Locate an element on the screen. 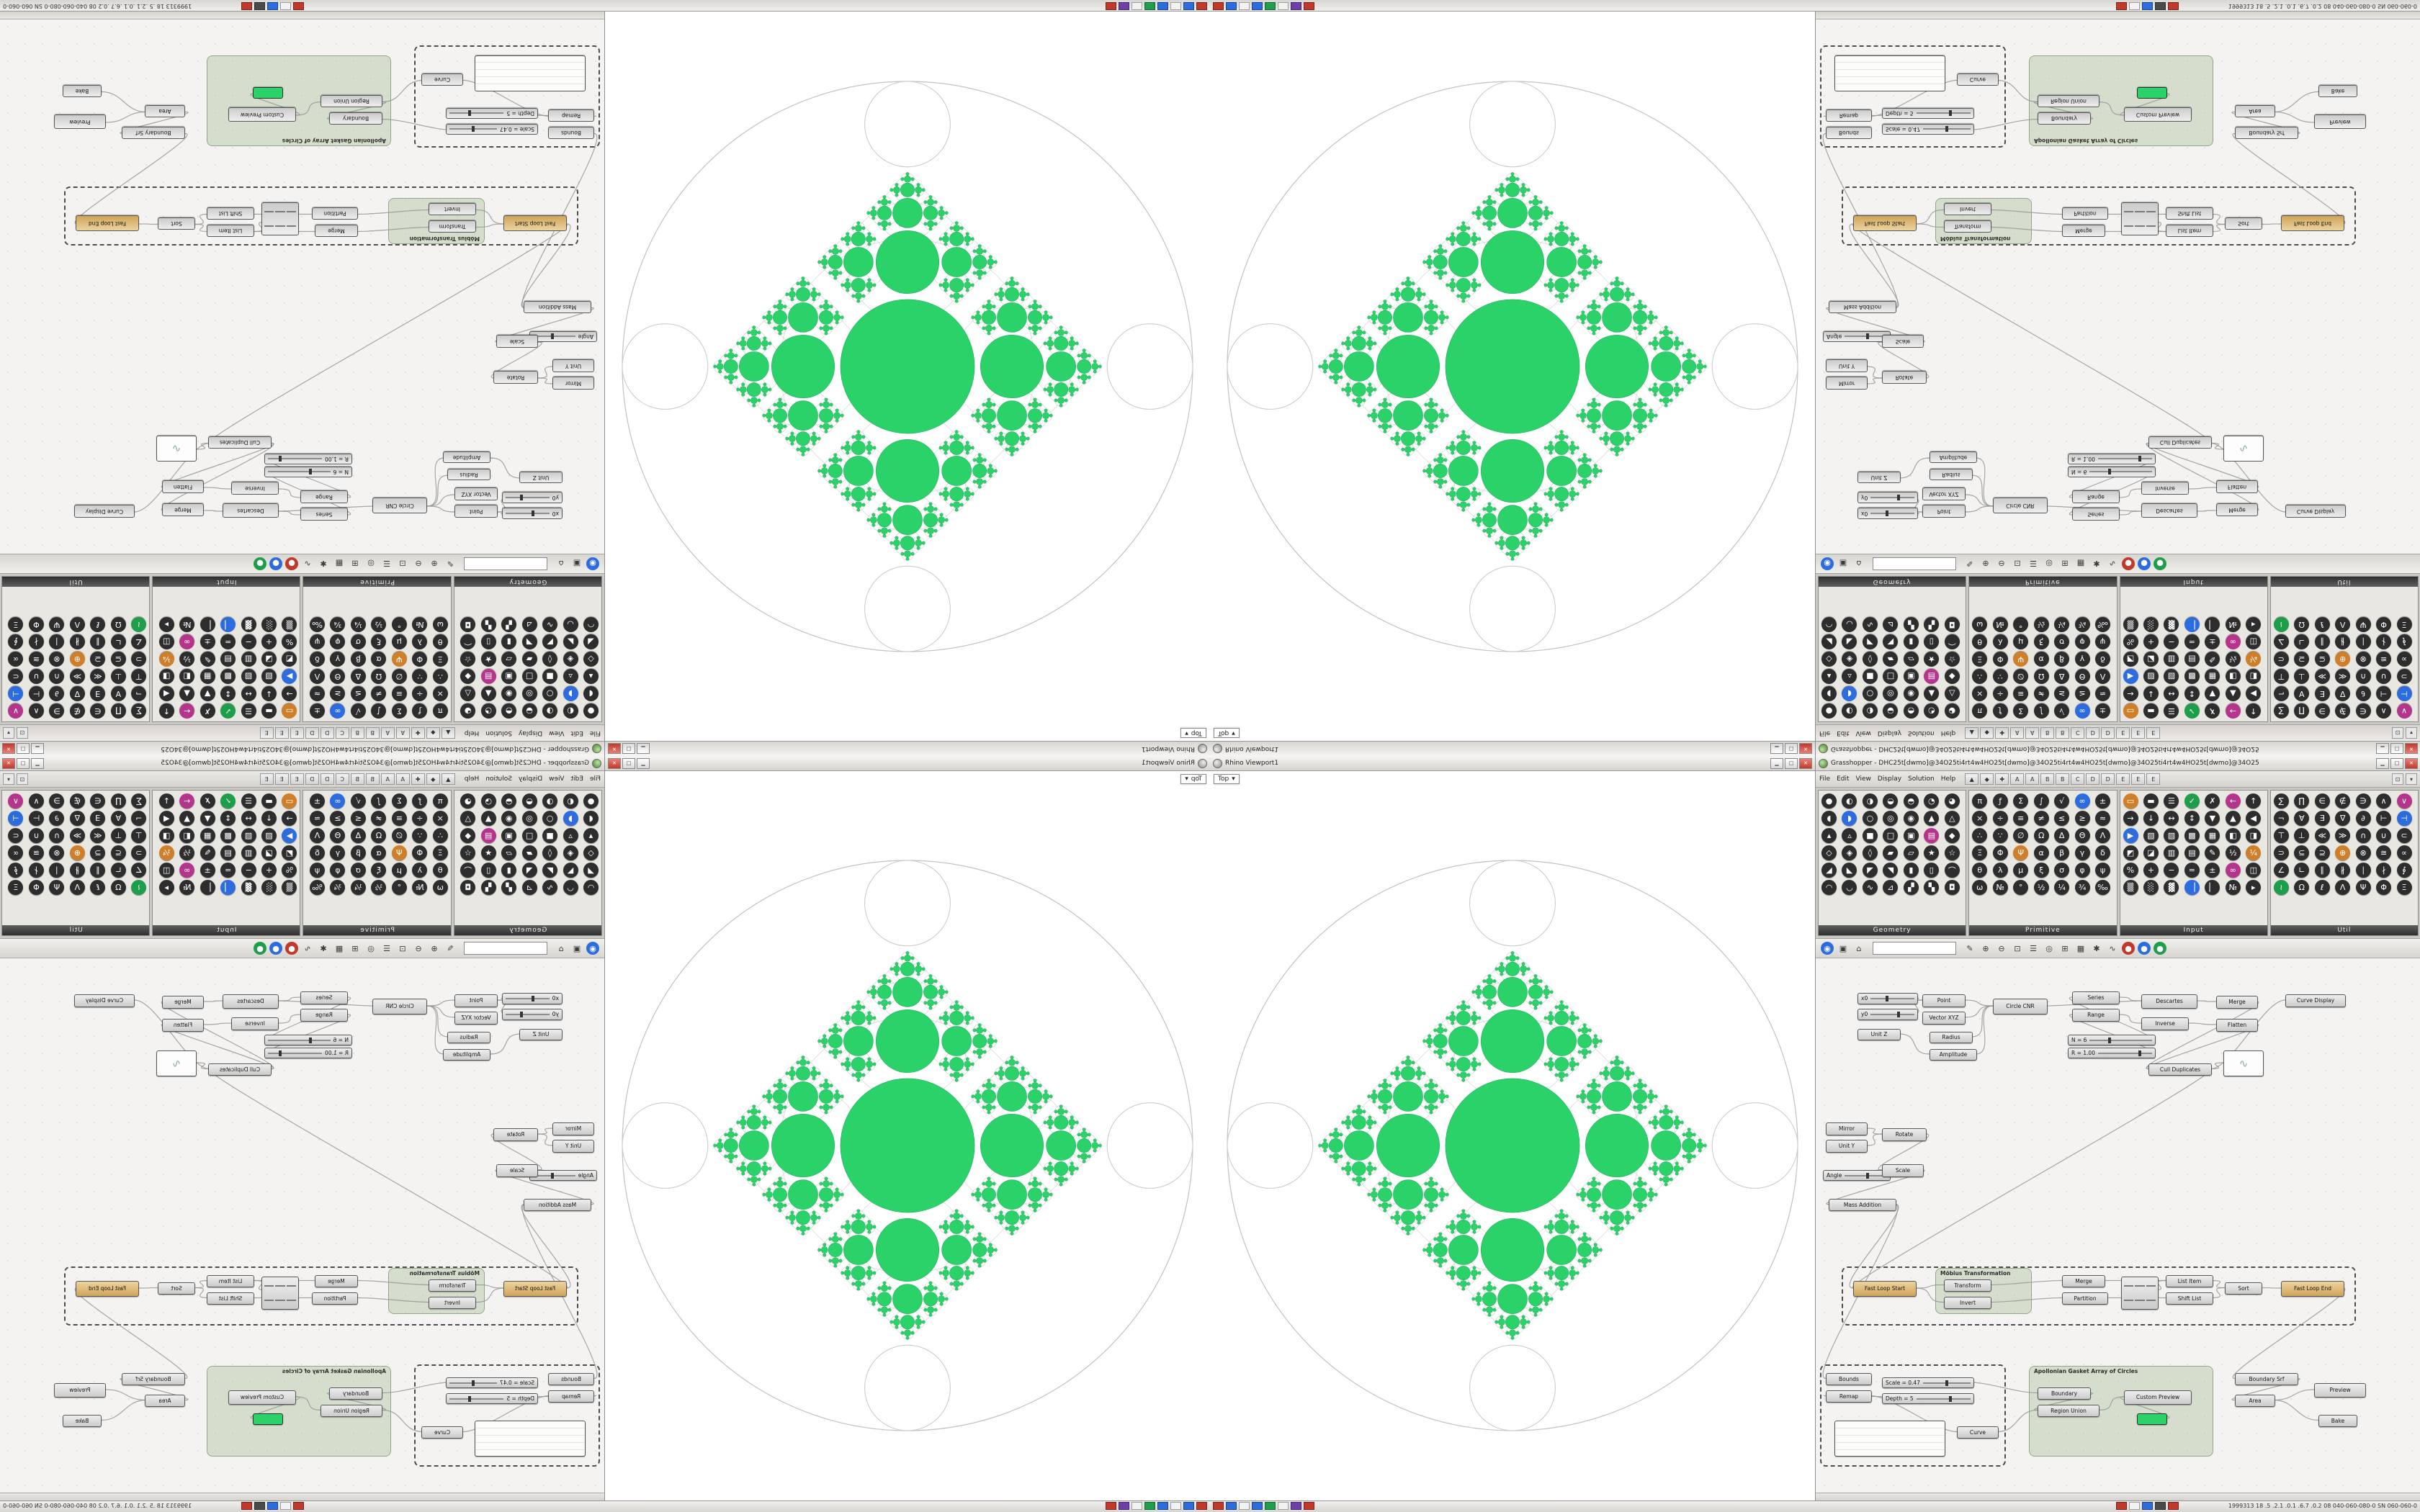 The image size is (2420, 1512). category-tab-9: D is located at coordinates (2108, 779).